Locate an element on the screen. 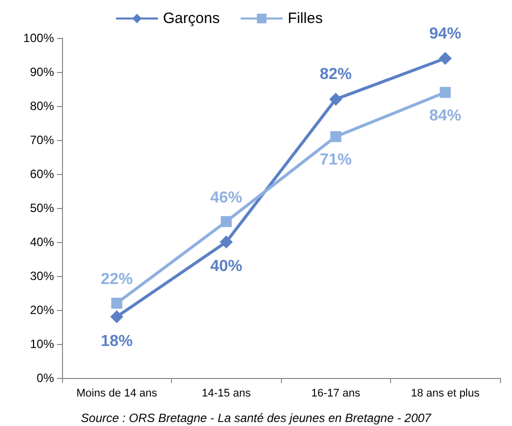 The width and height of the screenshot is (512, 426). source-note: Source : ORS Bretagne - La santé des jeunes en Bretagne - 2007 is located at coordinates (256, 418).